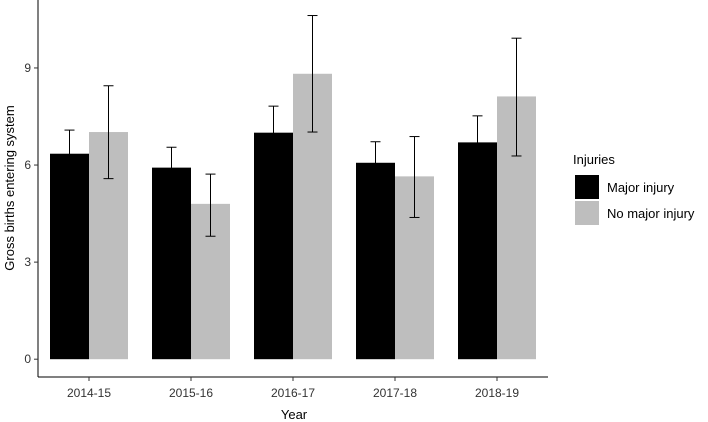 This screenshot has height=422, width=708. What do you see at coordinates (641, 187) in the screenshot?
I see `legend-label: Major injury` at bounding box center [641, 187].